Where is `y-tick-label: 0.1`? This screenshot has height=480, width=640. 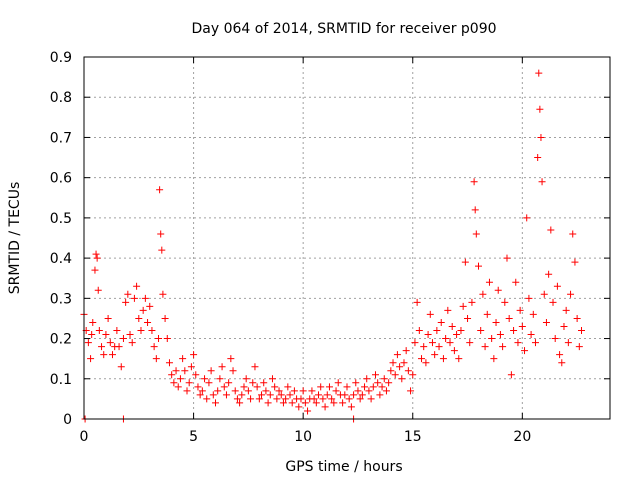 y-tick-label: 0.1 is located at coordinates (61, 380).